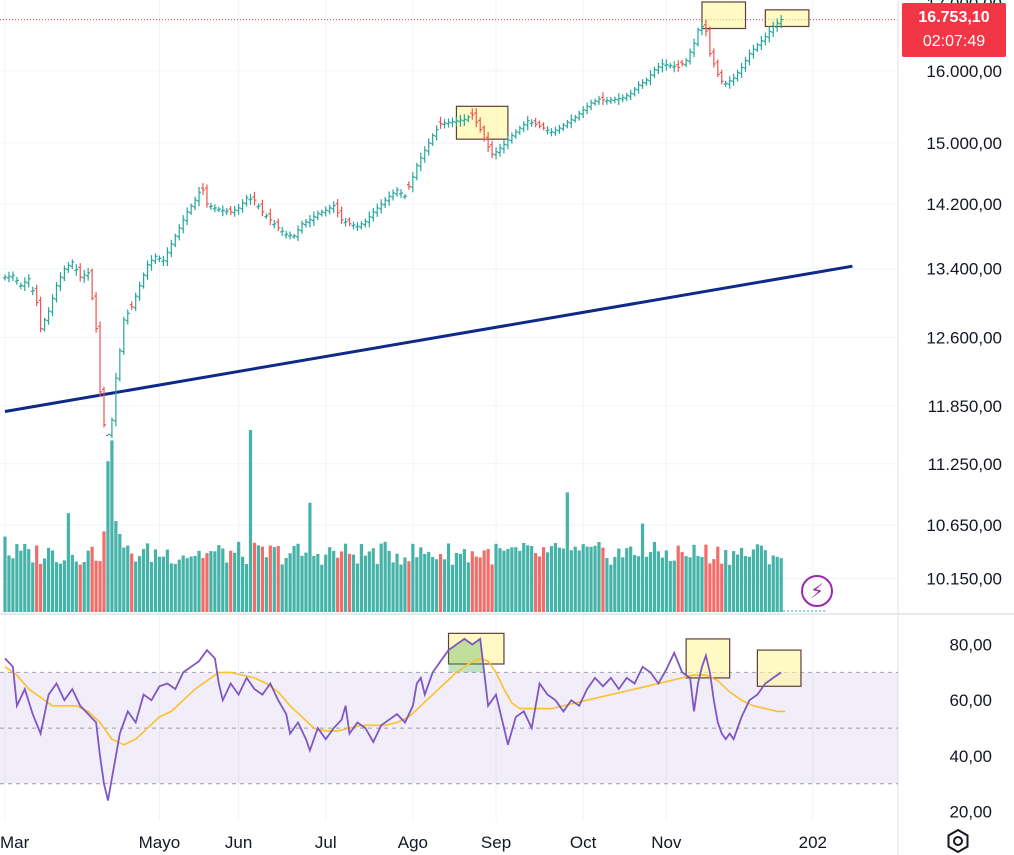 This screenshot has height=855, width=1014. I want to click on price-tick-label: 10.650,00, so click(964, 525).